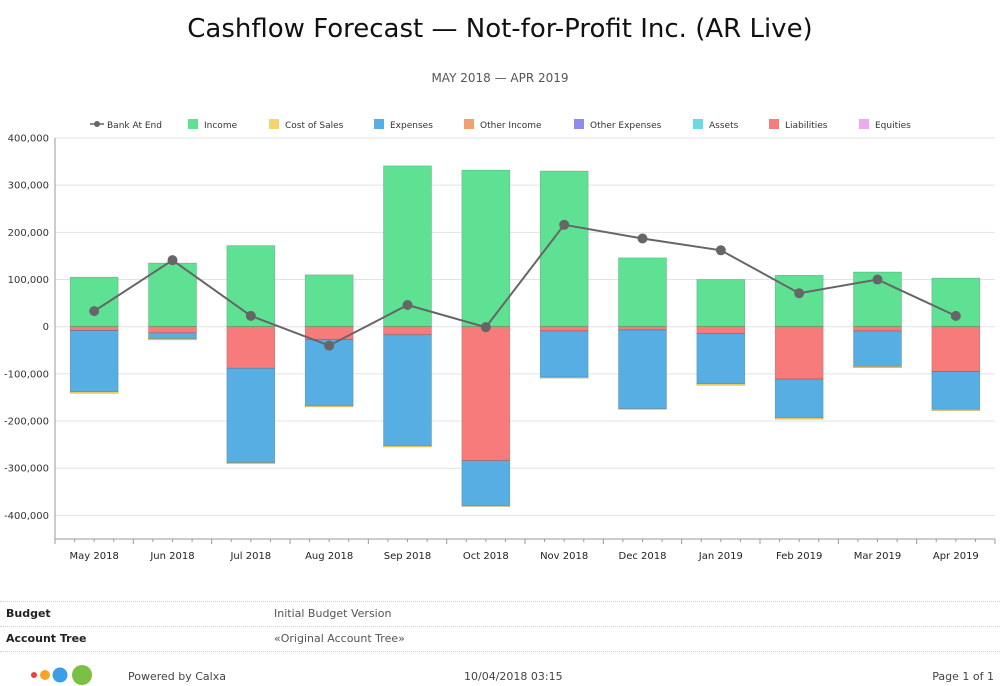 Image resolution: width=1000 pixels, height=686 pixels. Describe the element at coordinates (500, 601) in the screenshot. I see `info-divider-top` at that location.